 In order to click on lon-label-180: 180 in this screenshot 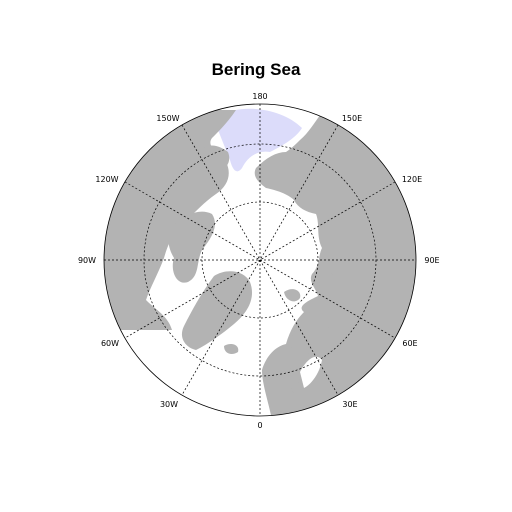, I will do `click(259, 96)`.